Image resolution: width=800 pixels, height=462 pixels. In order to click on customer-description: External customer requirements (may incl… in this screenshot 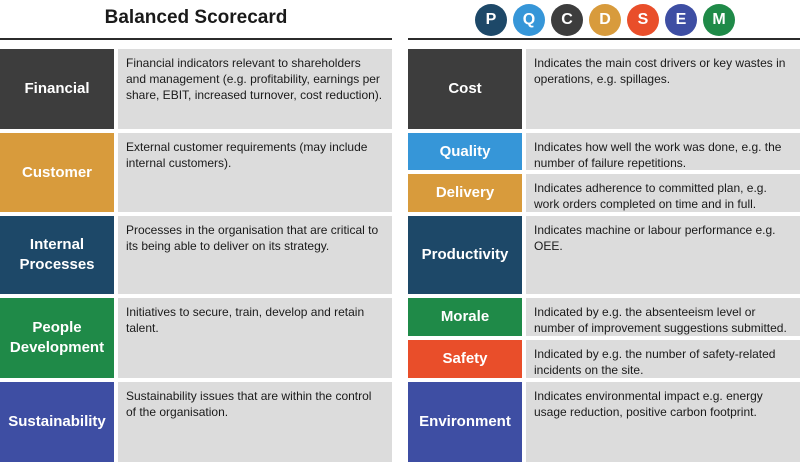, I will do `click(255, 172)`.